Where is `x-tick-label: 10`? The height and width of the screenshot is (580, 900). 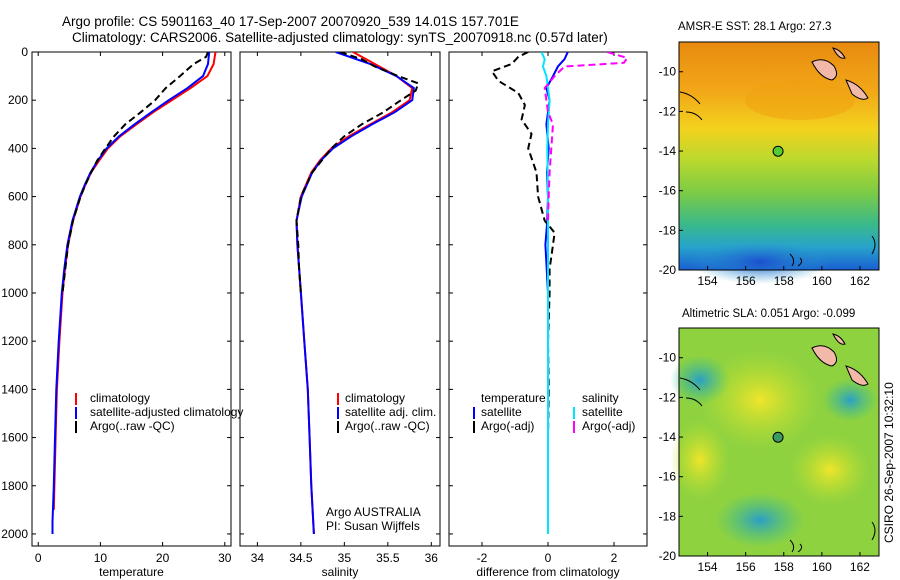 x-tick-label: 10 is located at coordinates (101, 558).